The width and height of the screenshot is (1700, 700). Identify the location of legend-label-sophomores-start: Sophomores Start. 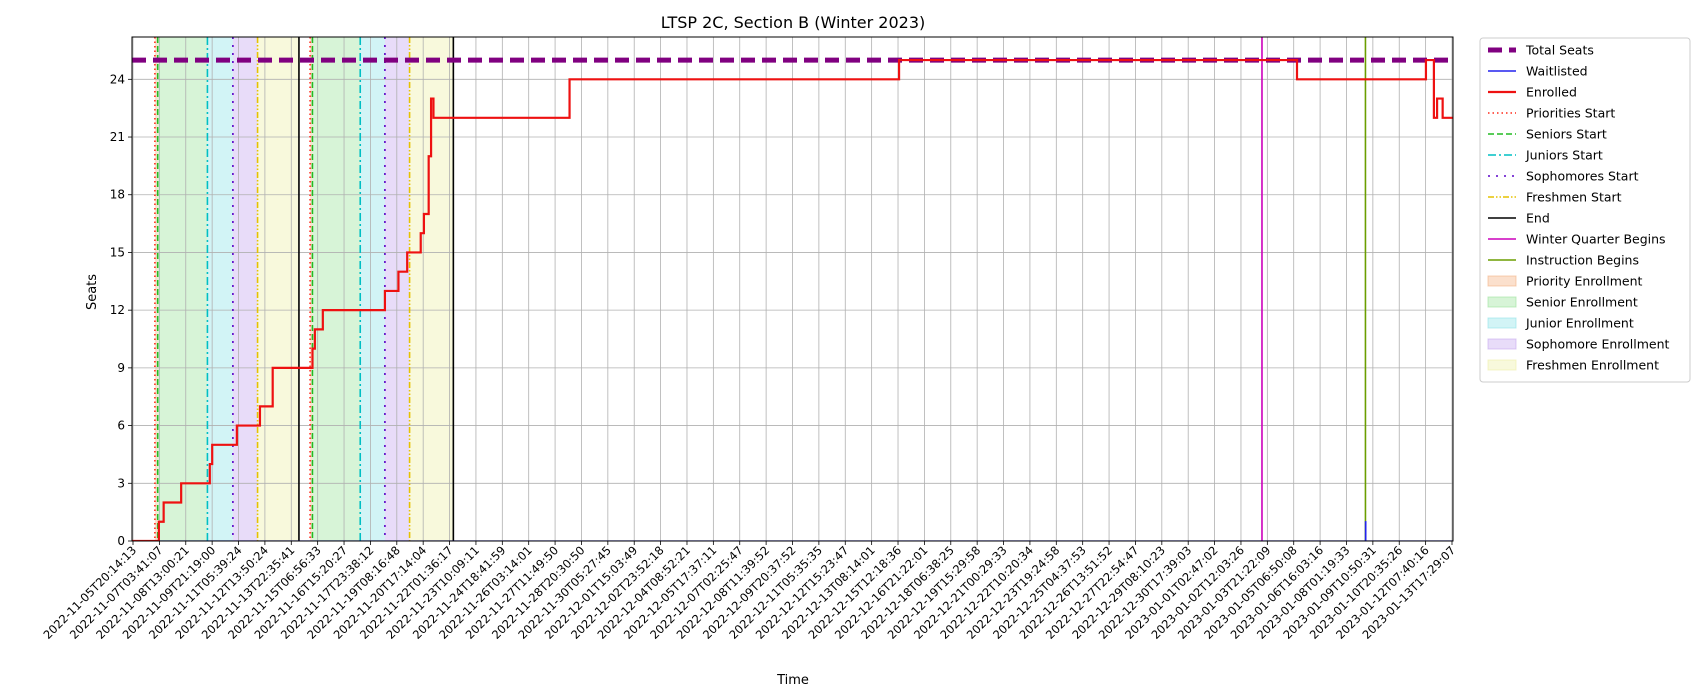
(1582, 176).